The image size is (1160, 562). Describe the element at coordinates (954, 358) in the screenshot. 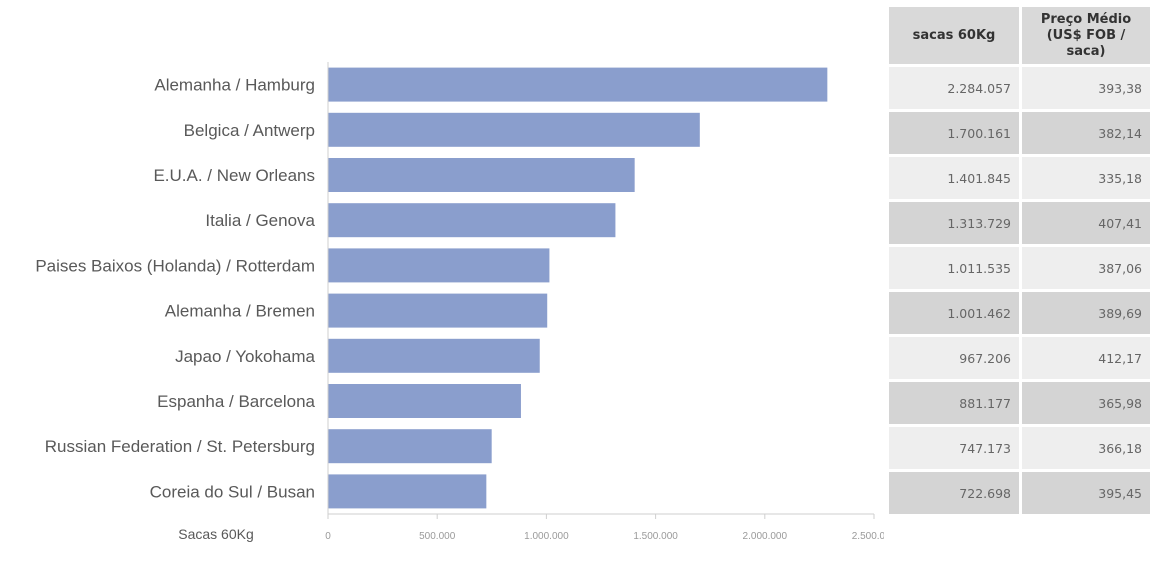

I see `cell-sacas: 967.206` at that location.